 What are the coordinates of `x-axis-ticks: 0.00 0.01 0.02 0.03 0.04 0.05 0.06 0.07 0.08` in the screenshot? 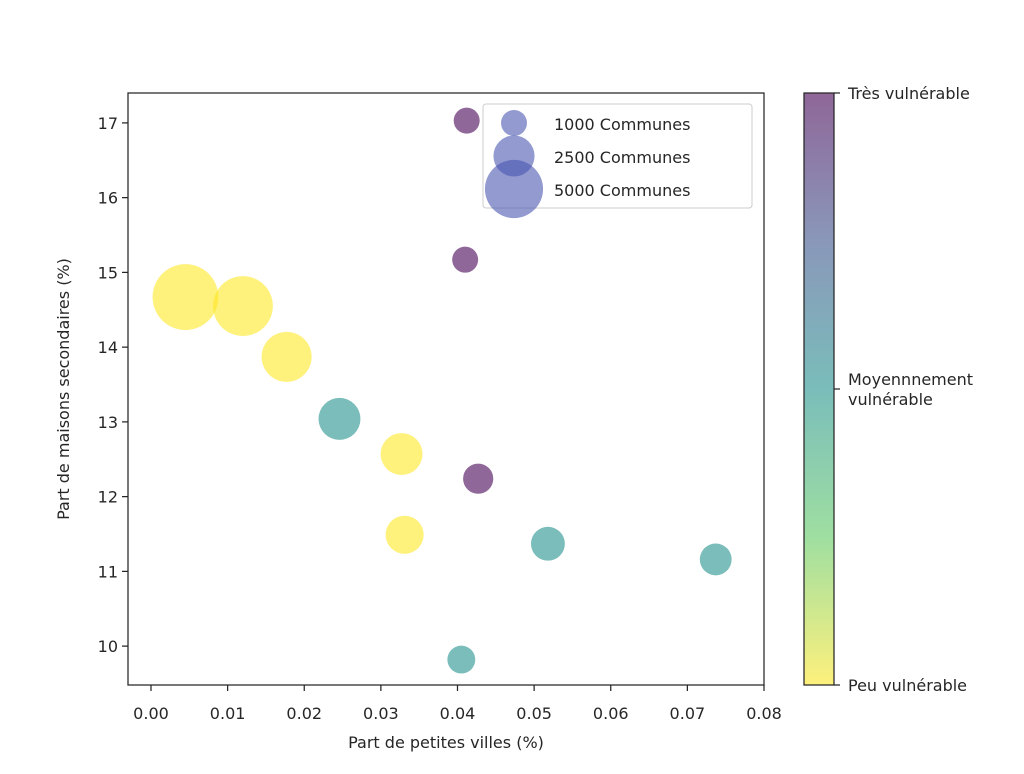 It's located at (457, 704).